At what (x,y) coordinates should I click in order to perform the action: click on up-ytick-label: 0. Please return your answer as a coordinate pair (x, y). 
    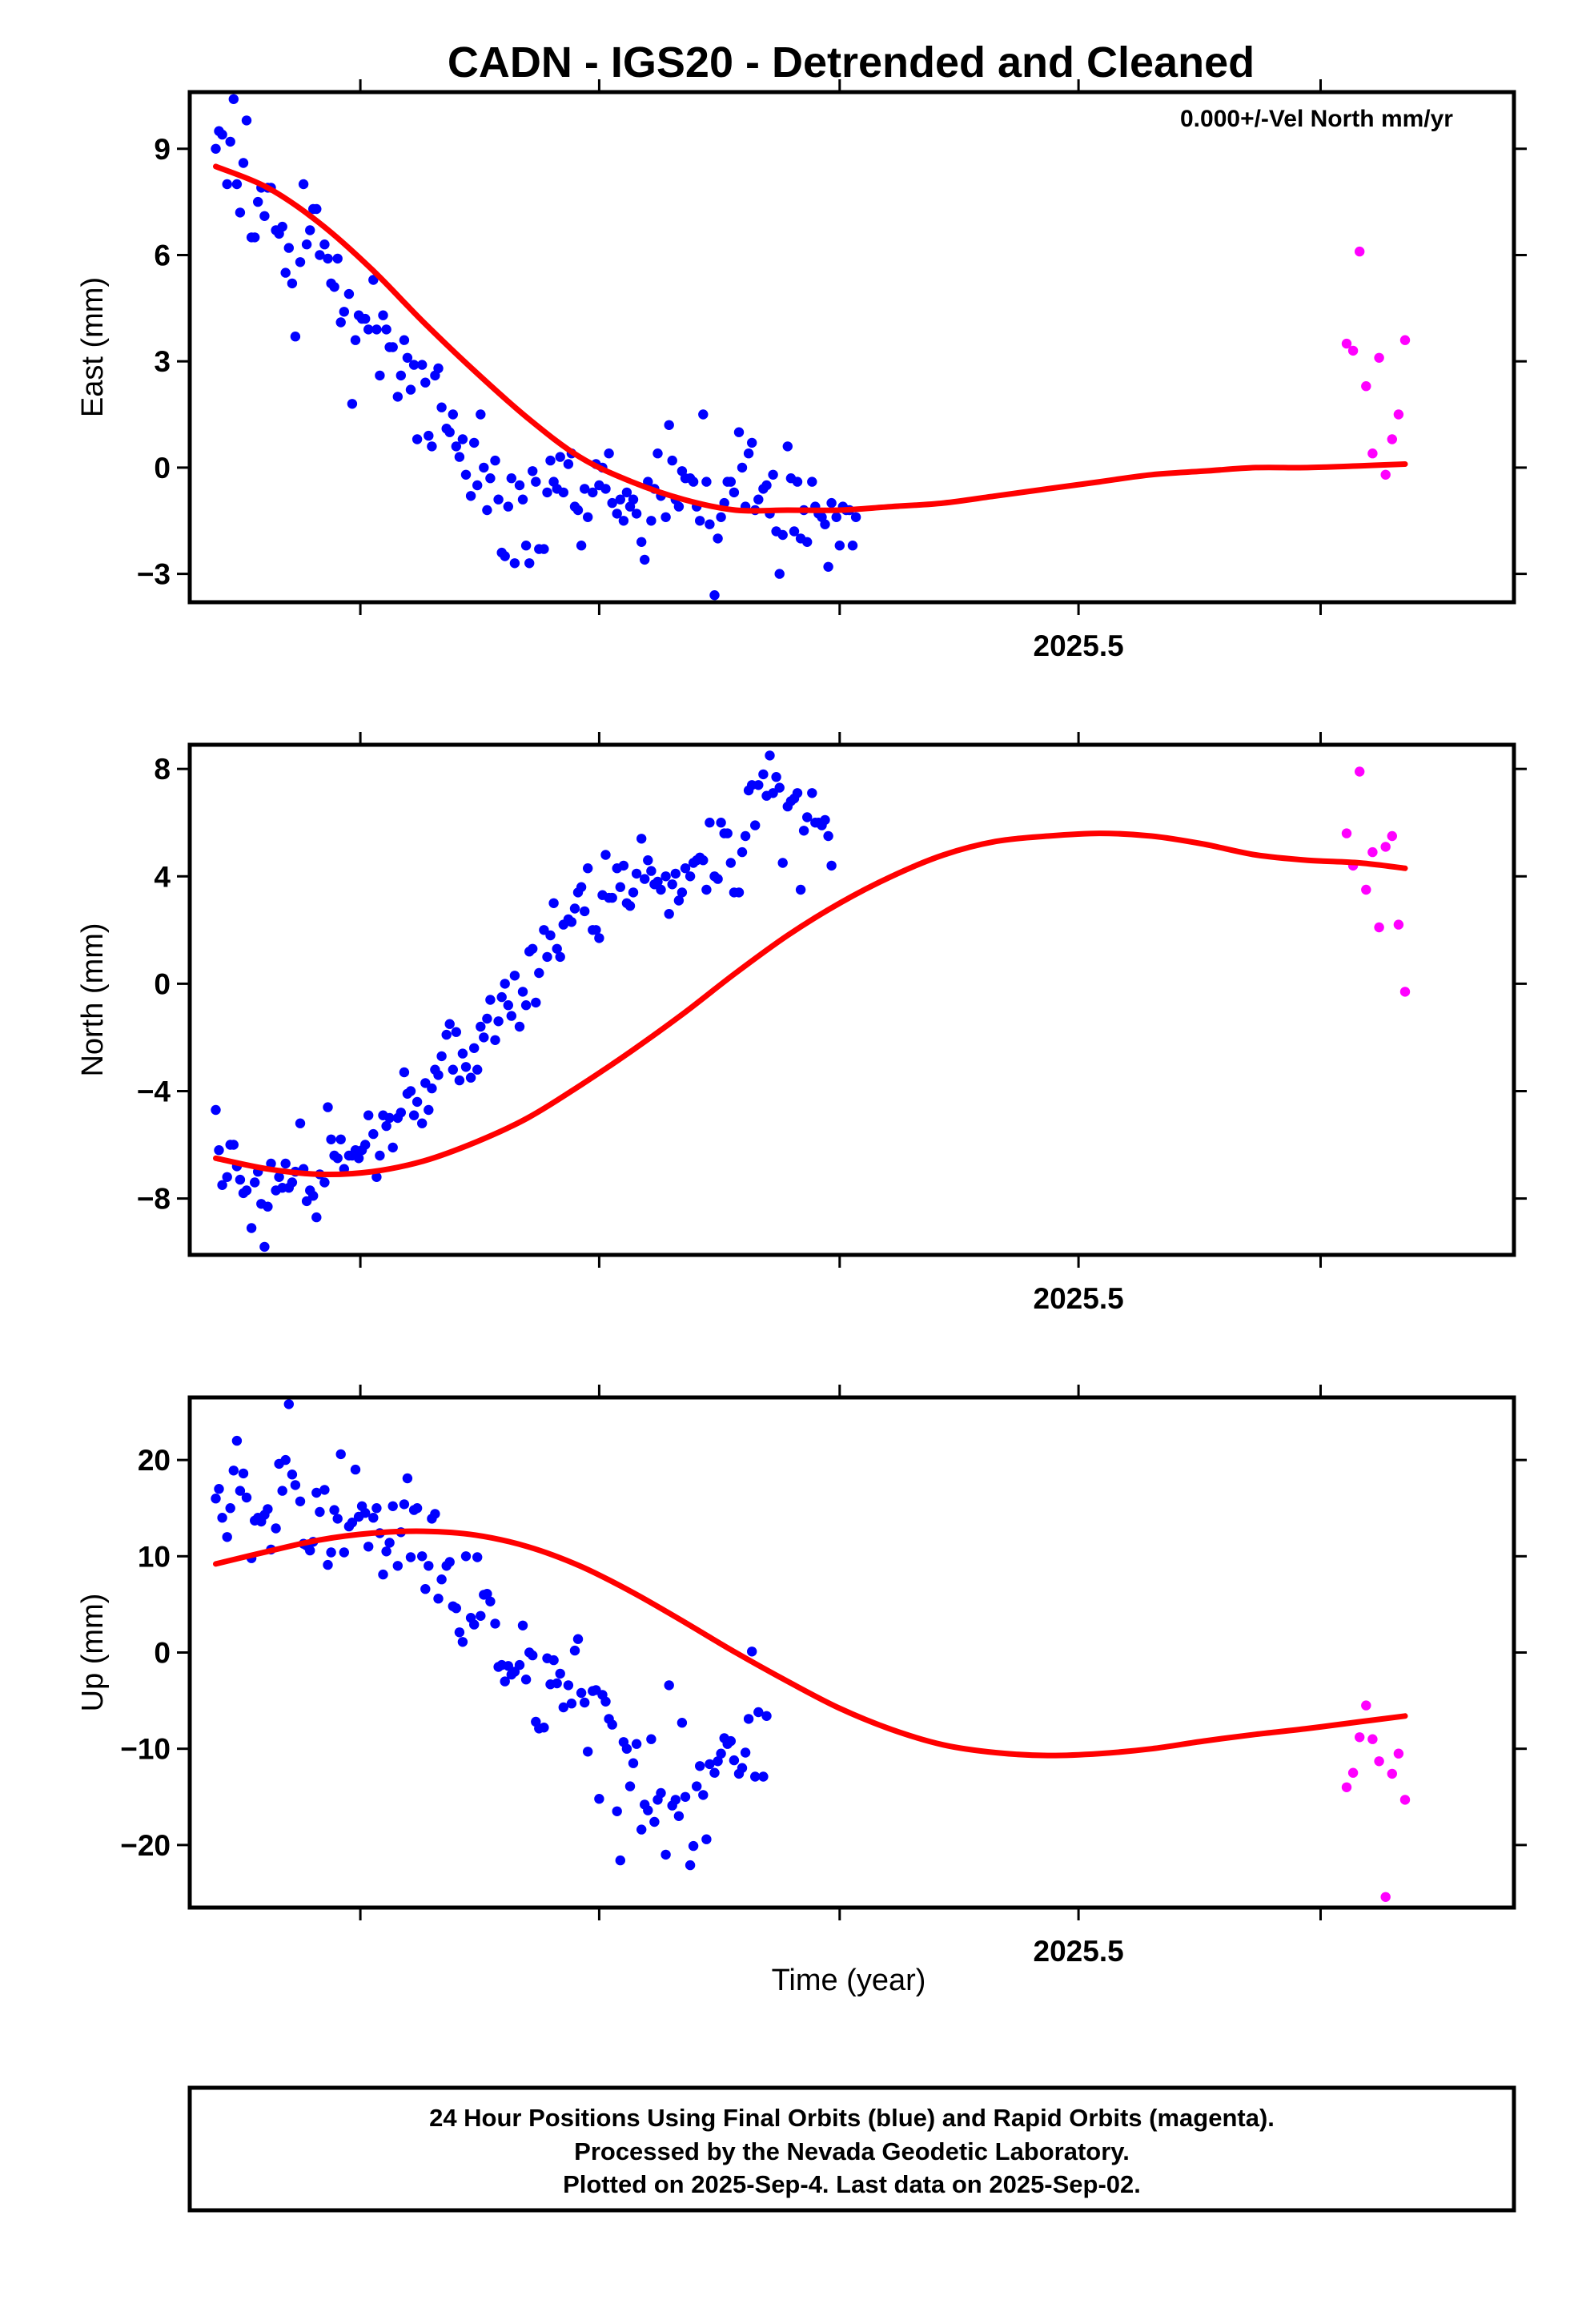
    Looking at the image, I should click on (162, 1653).